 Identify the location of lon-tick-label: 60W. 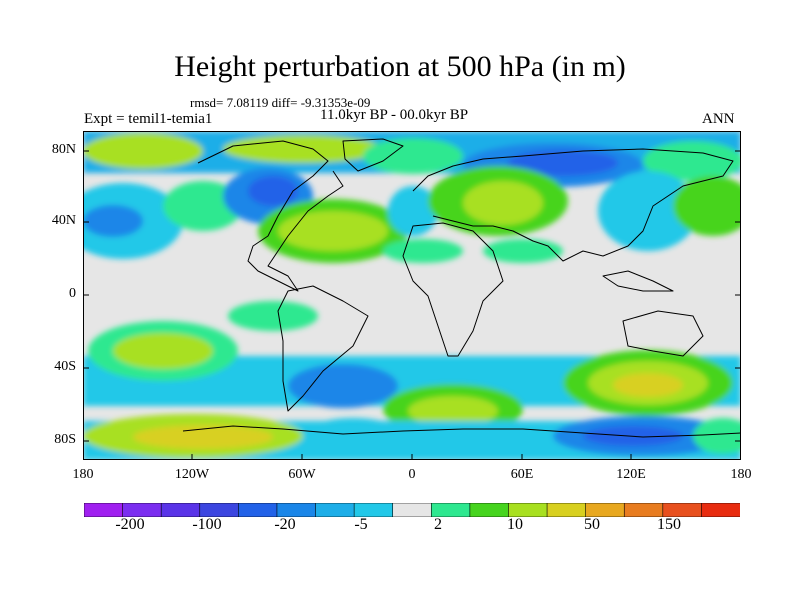
(302, 474).